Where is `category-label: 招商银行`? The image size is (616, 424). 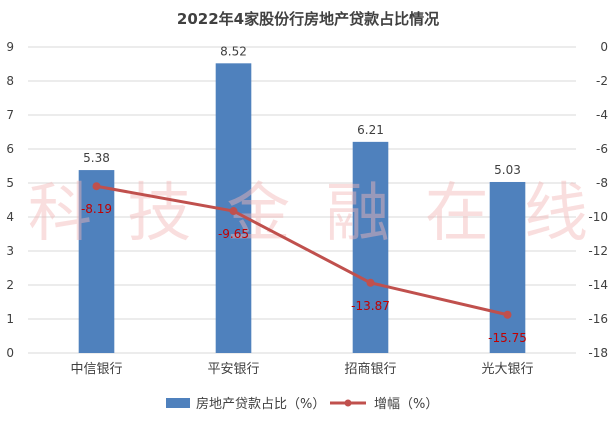
category-label: 招商银行 is located at coordinates (370, 369).